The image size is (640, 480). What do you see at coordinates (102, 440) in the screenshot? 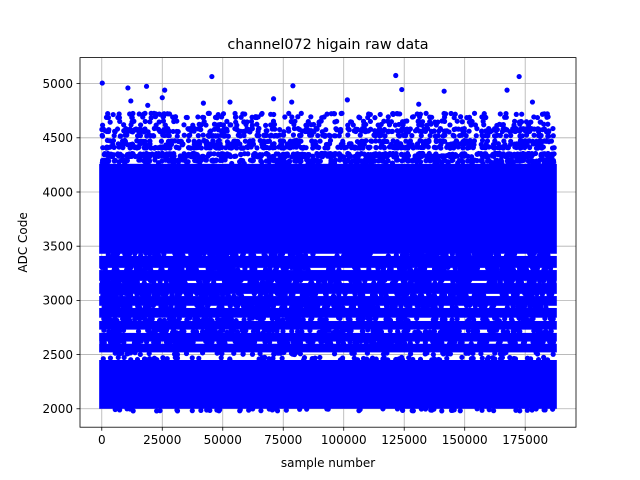
I see `x-tick-label: 0` at bounding box center [102, 440].